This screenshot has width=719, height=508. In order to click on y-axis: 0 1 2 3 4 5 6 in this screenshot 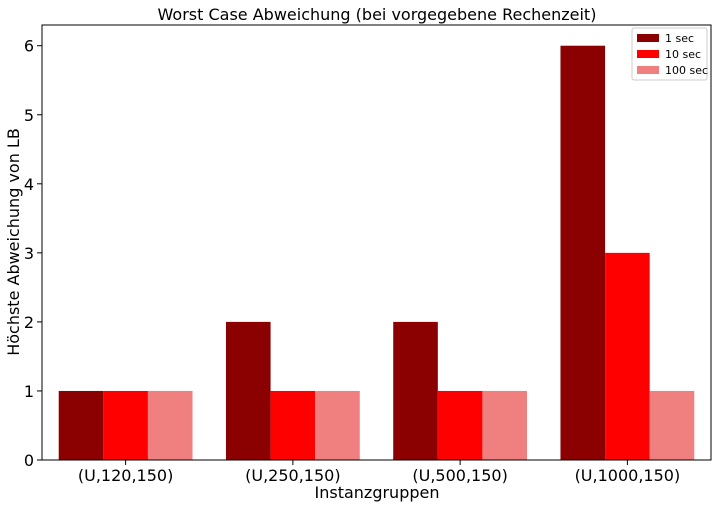, I will do `click(33, 253)`.